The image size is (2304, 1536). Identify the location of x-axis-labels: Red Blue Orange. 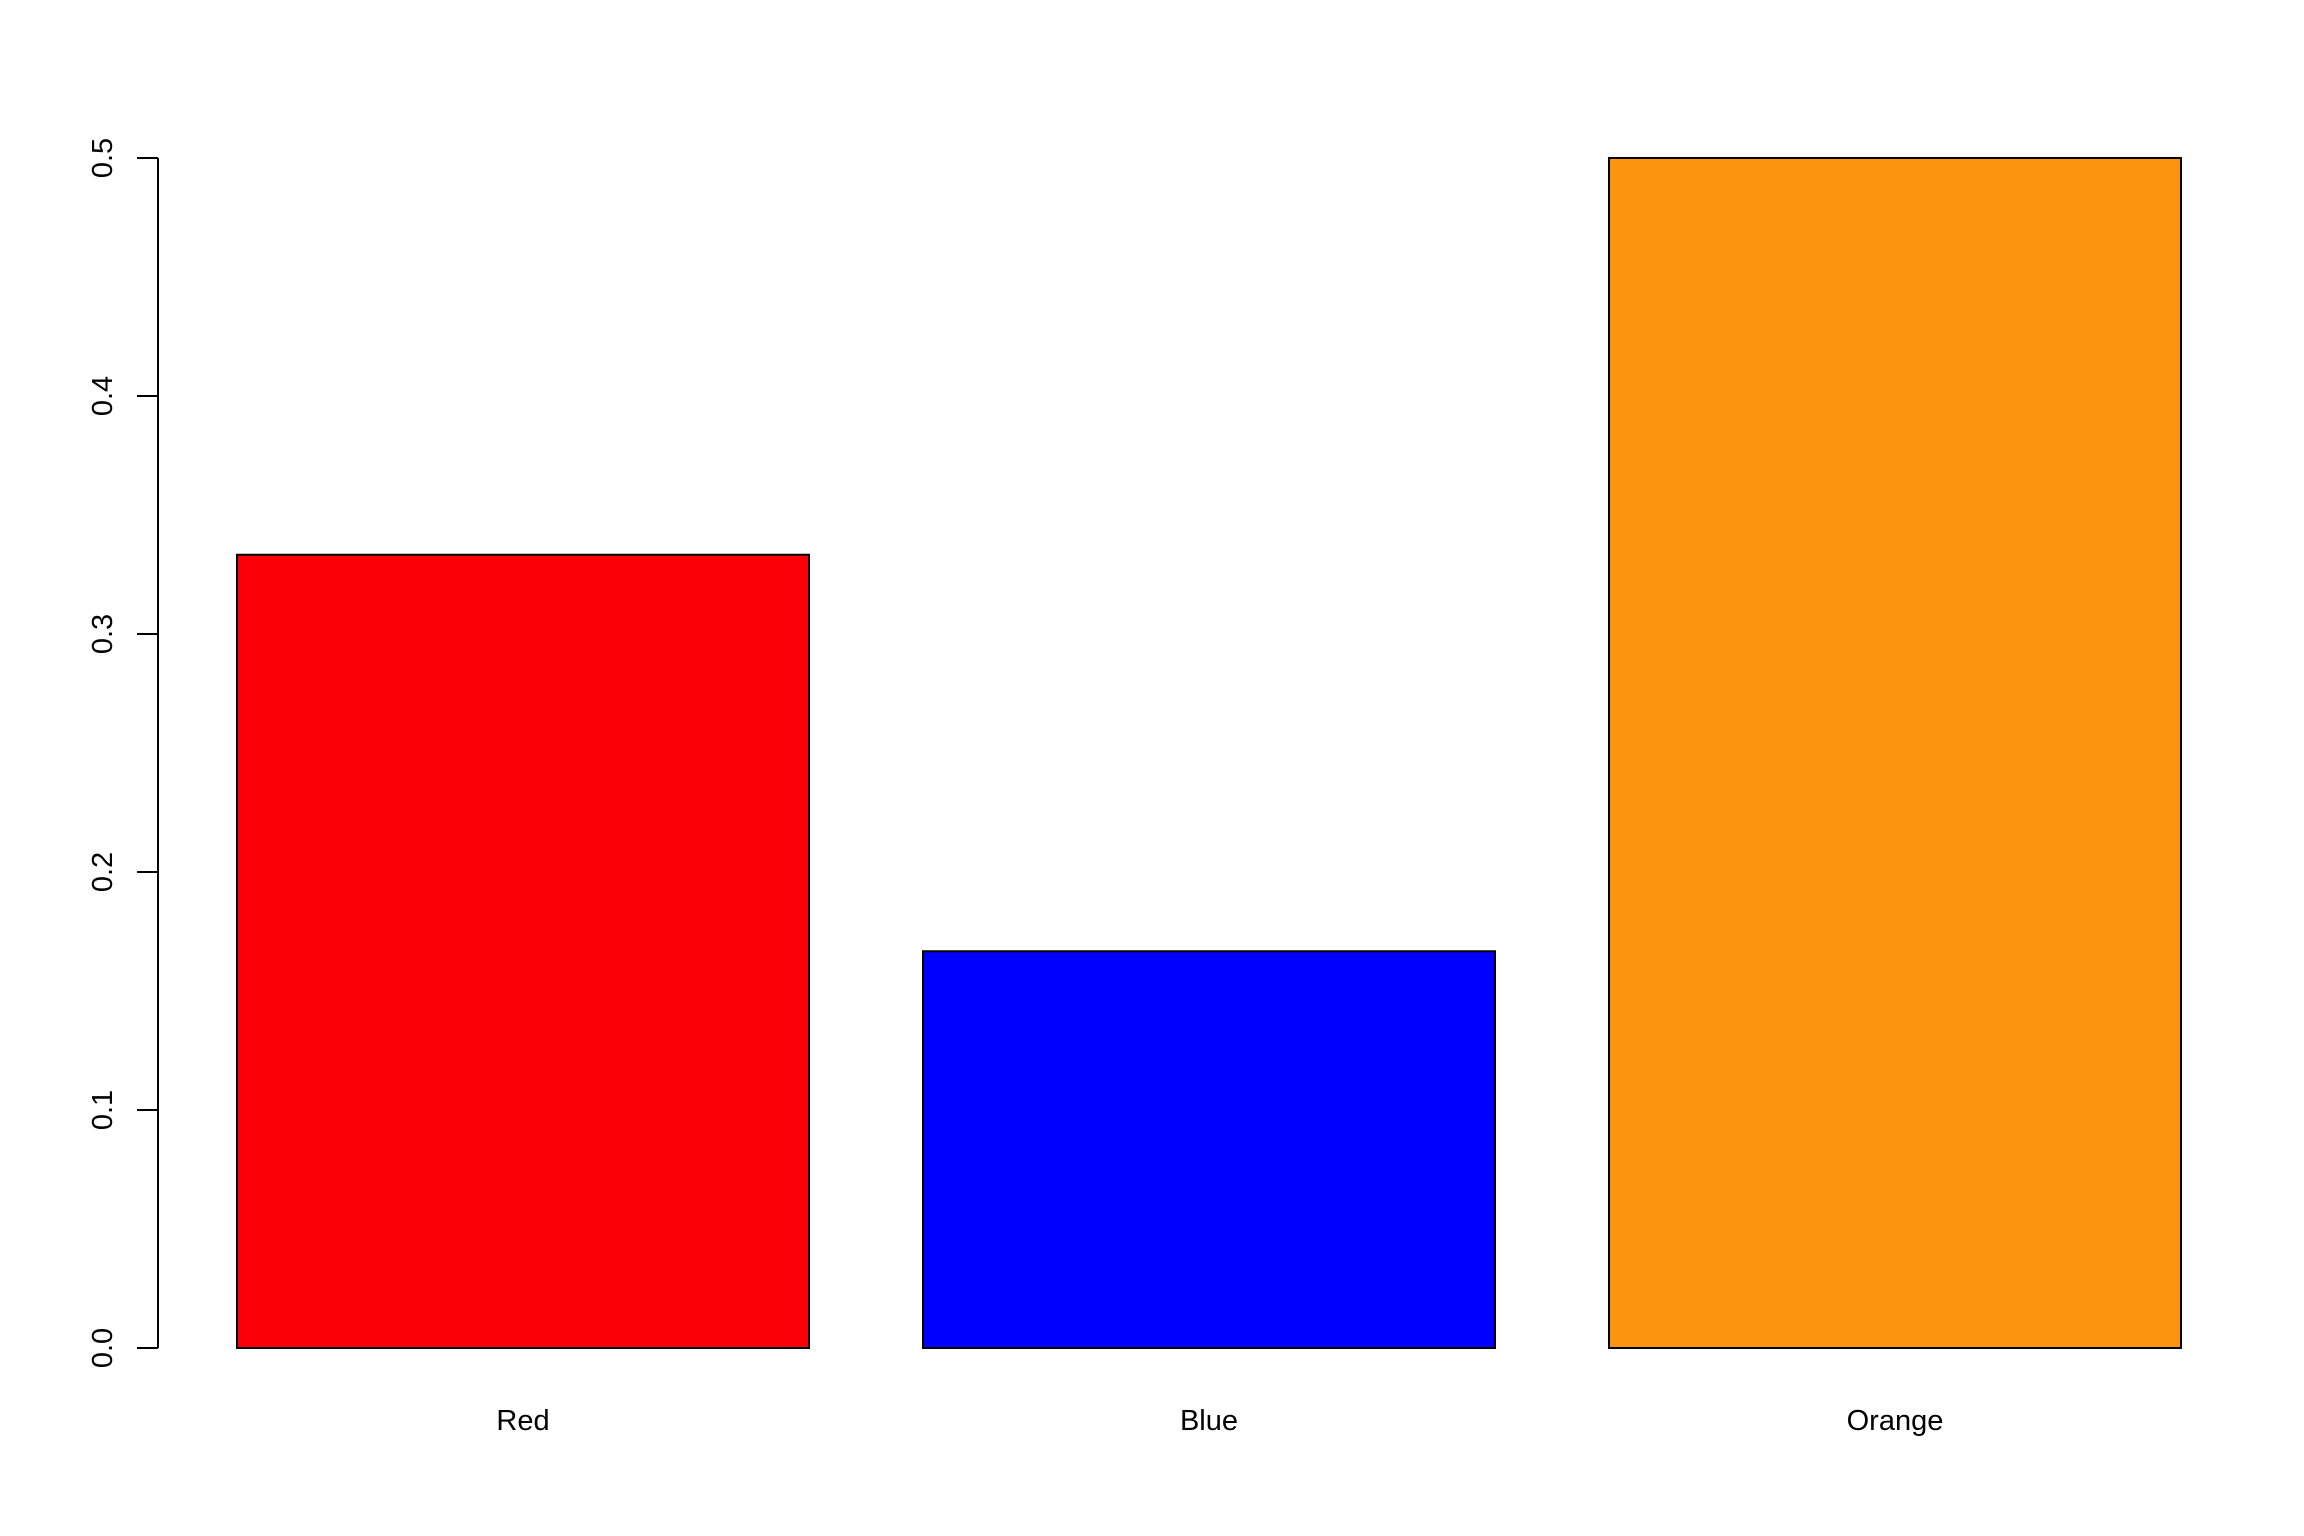
(1219, 1421).